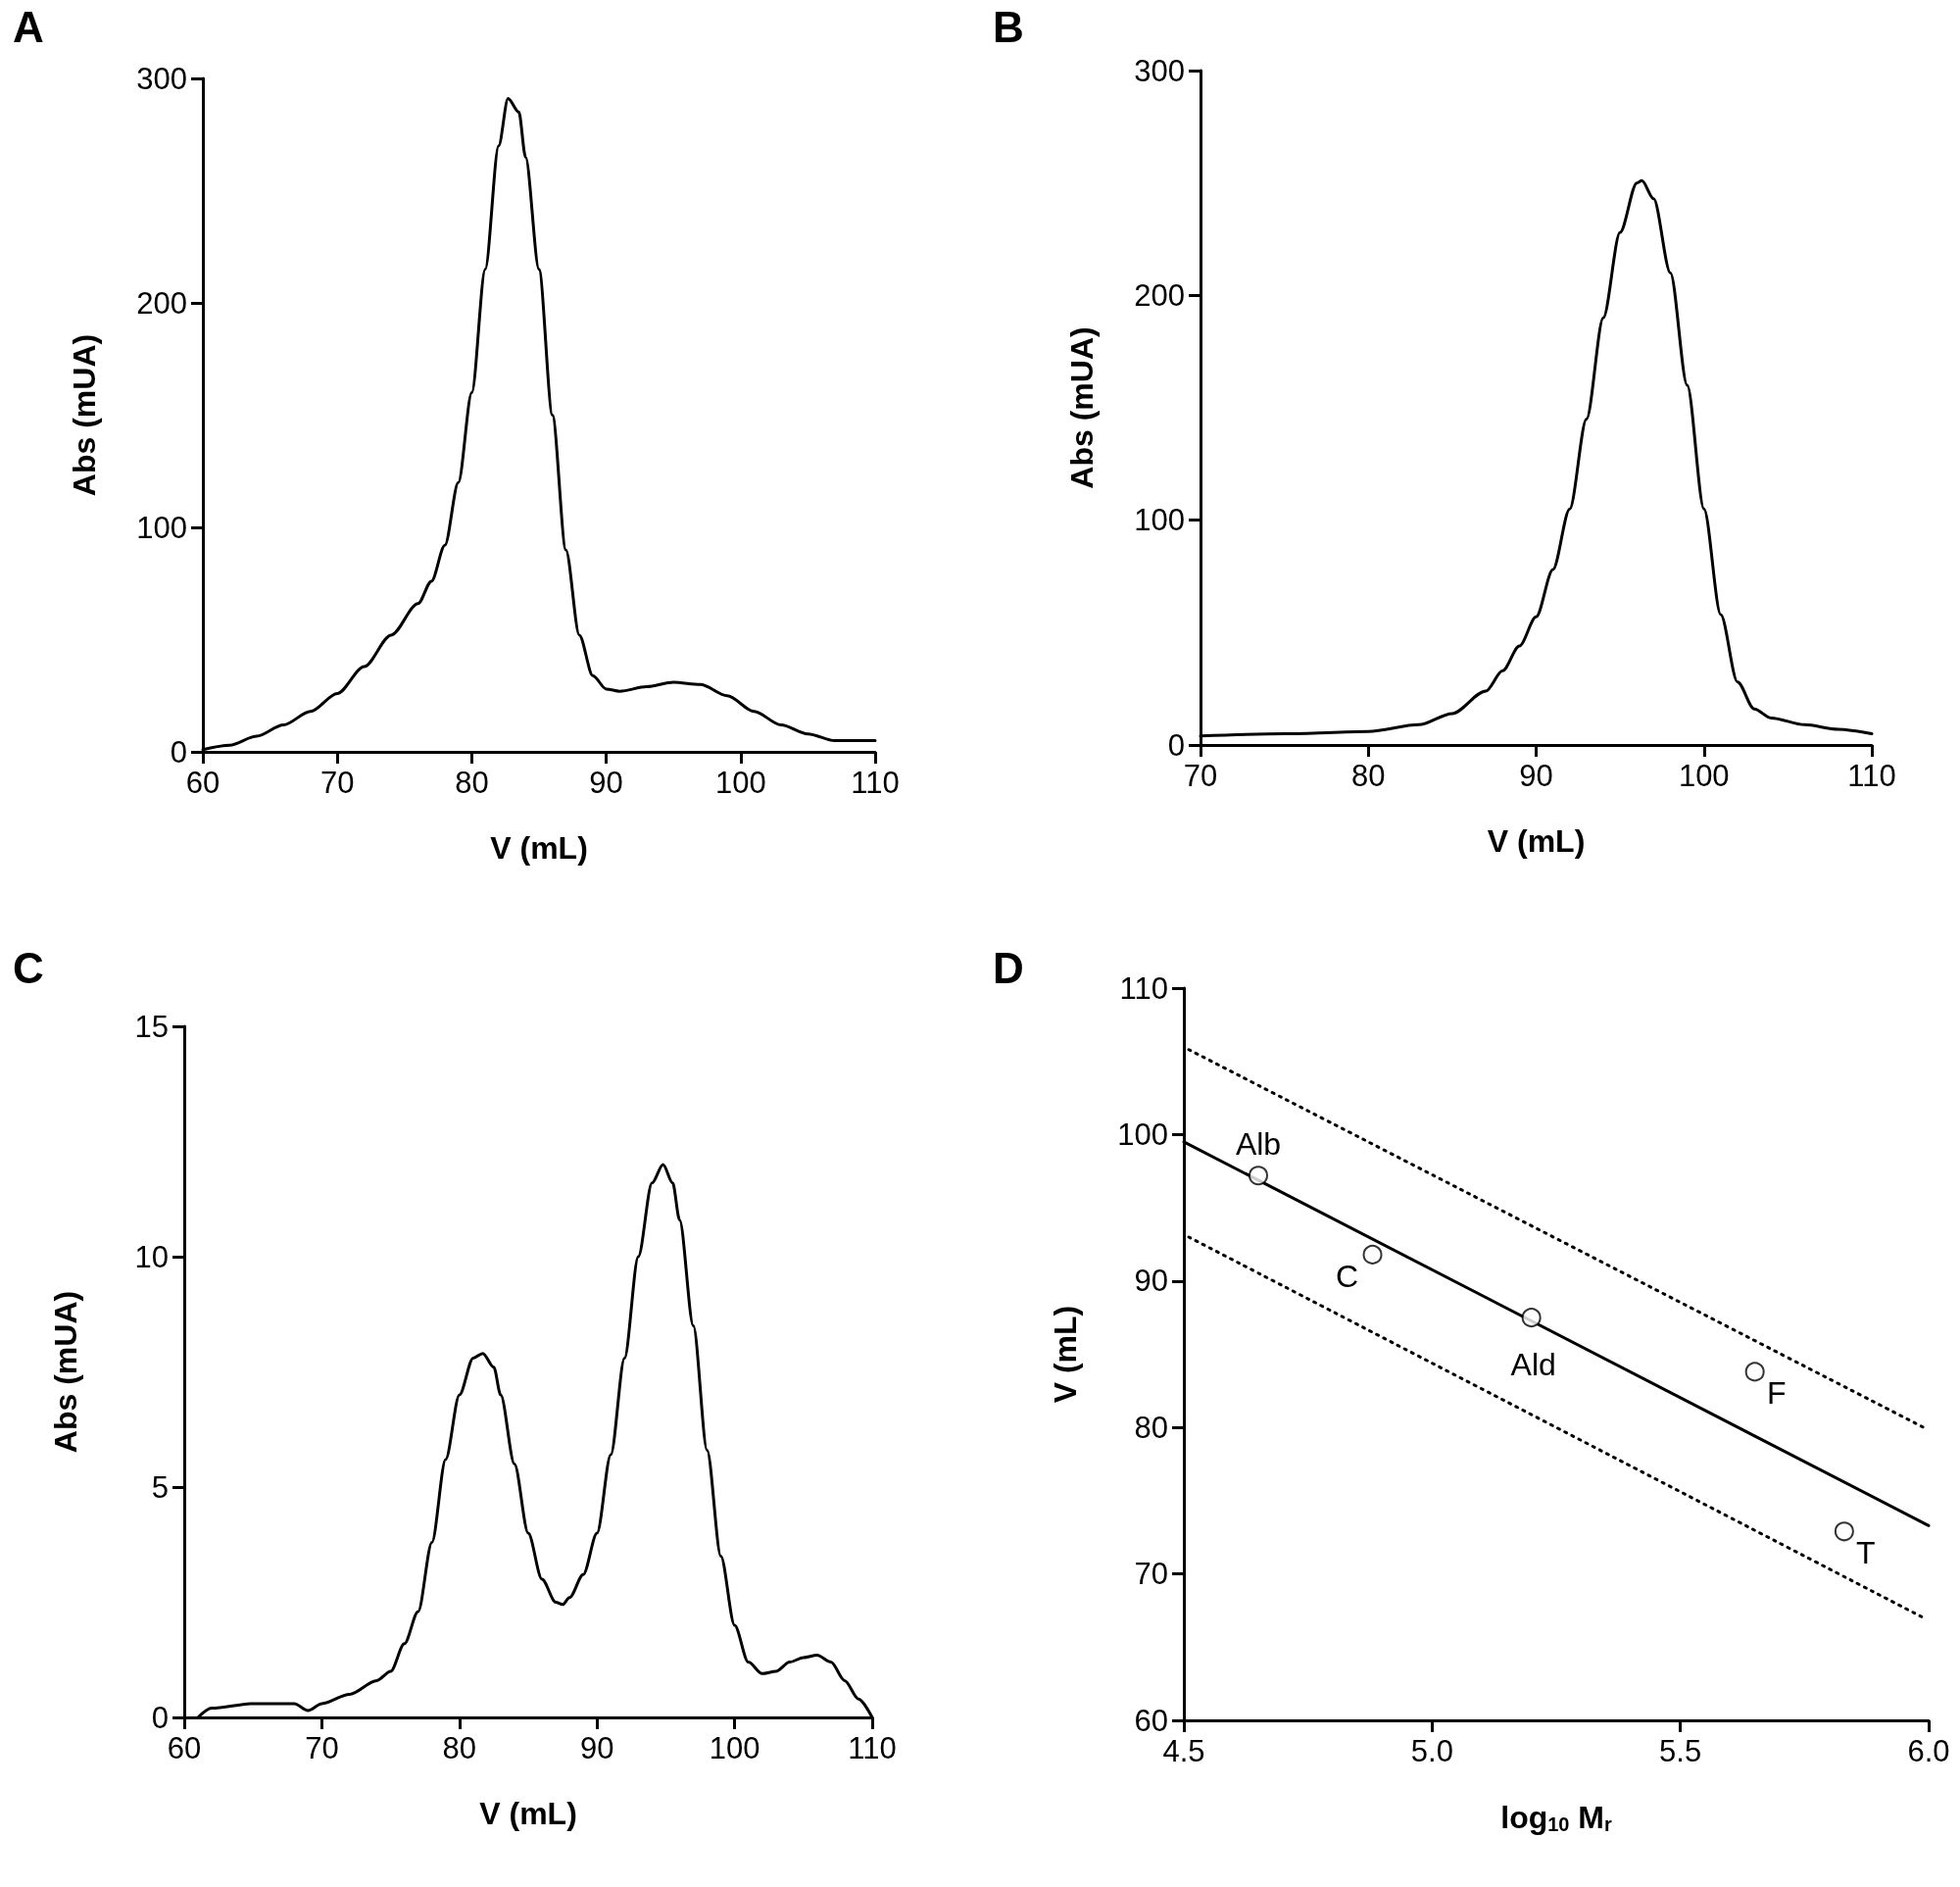  Describe the element at coordinates (1143, 988) in the screenshot. I see `y-tick-label: 110` at that location.